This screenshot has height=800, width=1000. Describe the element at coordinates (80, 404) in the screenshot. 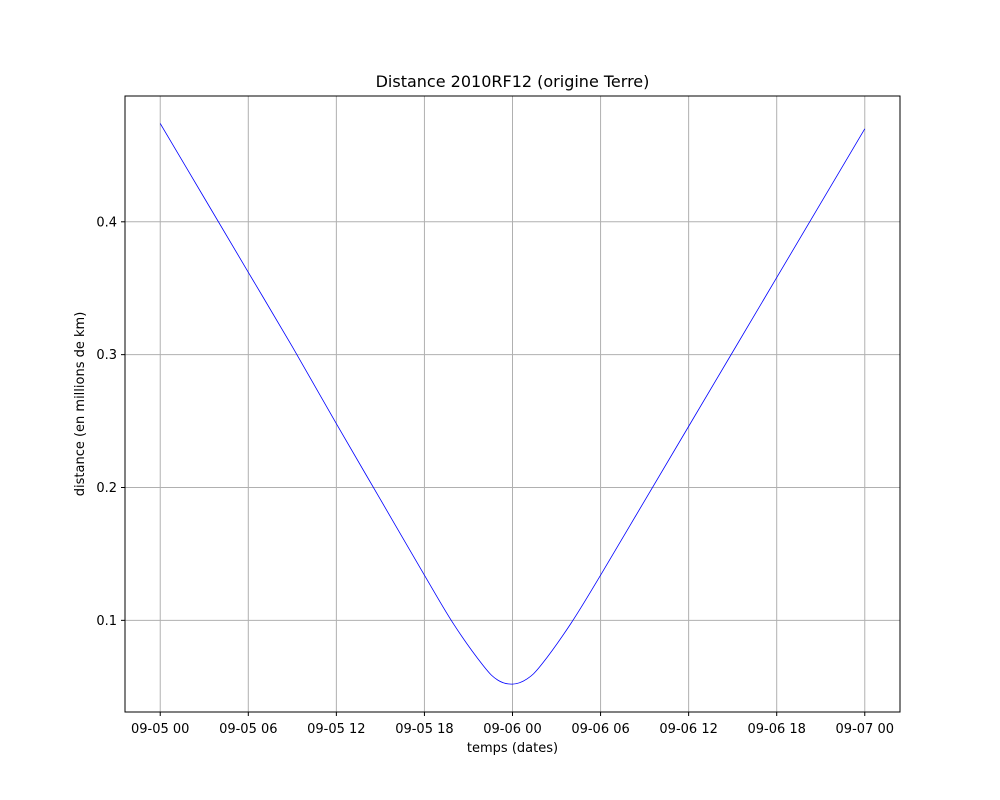

I see `y-axis-label: distance (en millions de km)` at that location.